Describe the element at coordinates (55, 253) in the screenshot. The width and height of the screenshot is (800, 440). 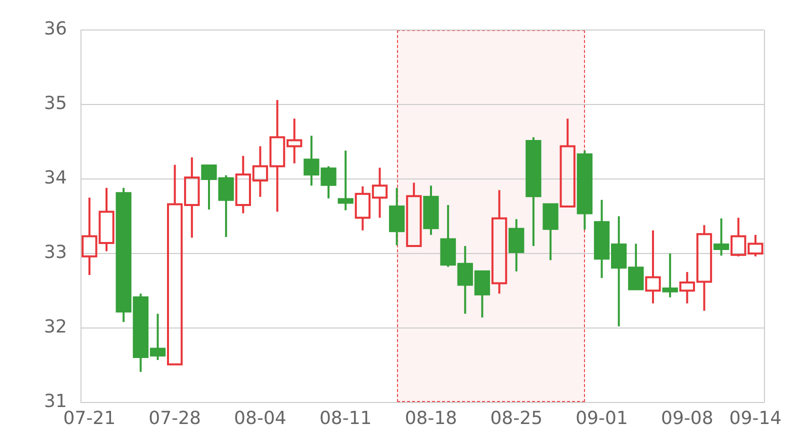
I see `y-tick-label: 33` at that location.